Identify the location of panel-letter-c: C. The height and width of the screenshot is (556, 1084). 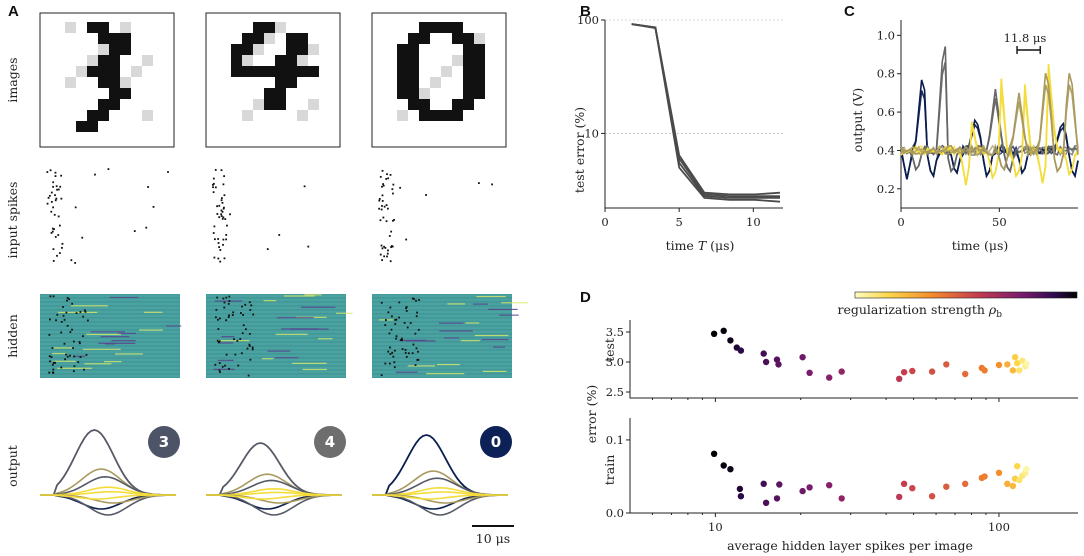
(849, 11).